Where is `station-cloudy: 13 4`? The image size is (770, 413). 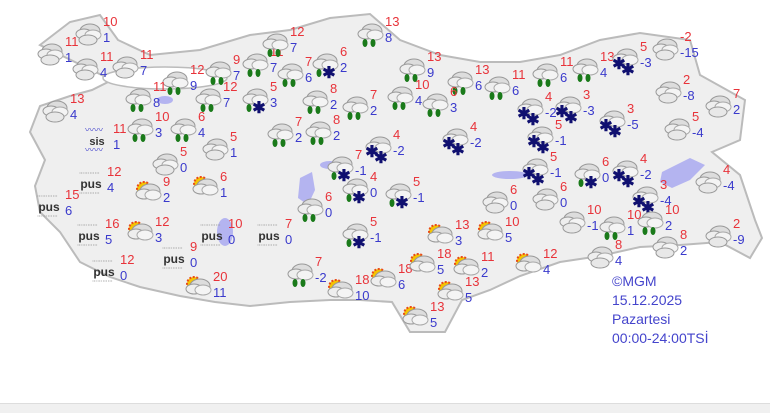 station-cloudy: 13 4 is located at coordinates (68, 109).